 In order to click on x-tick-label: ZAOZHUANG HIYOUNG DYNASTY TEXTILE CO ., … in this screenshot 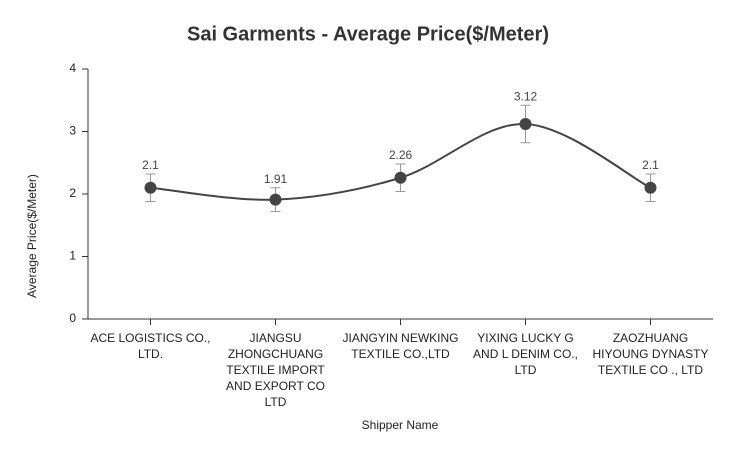, I will do `click(650, 354)`.